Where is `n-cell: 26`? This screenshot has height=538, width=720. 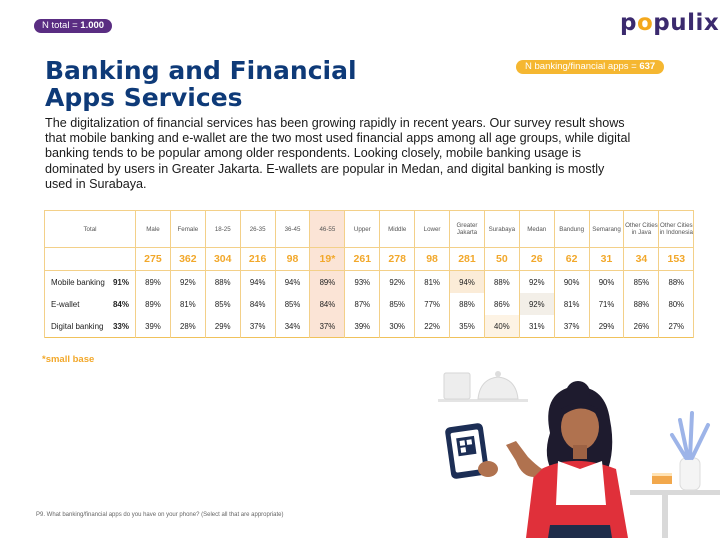
n-cell: 26 is located at coordinates (536, 259).